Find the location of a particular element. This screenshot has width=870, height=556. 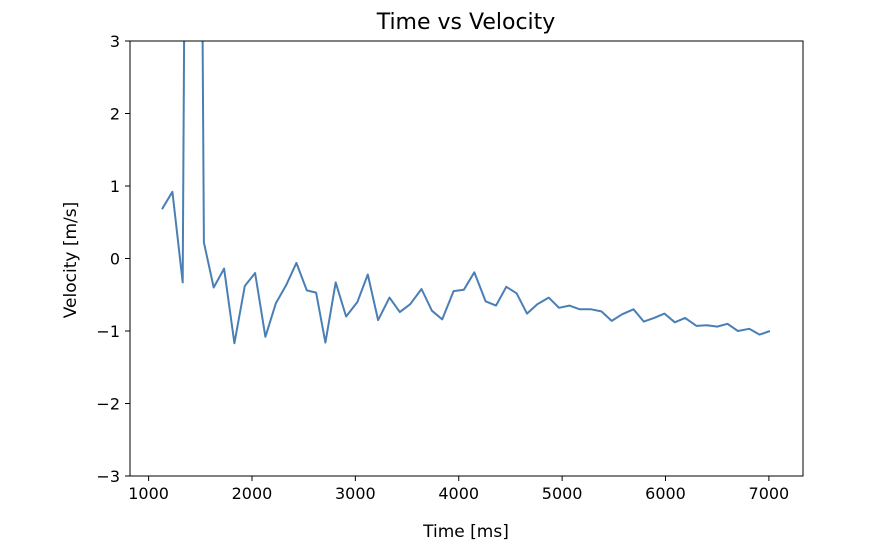

y-tick-label: 0 is located at coordinates (115, 259).